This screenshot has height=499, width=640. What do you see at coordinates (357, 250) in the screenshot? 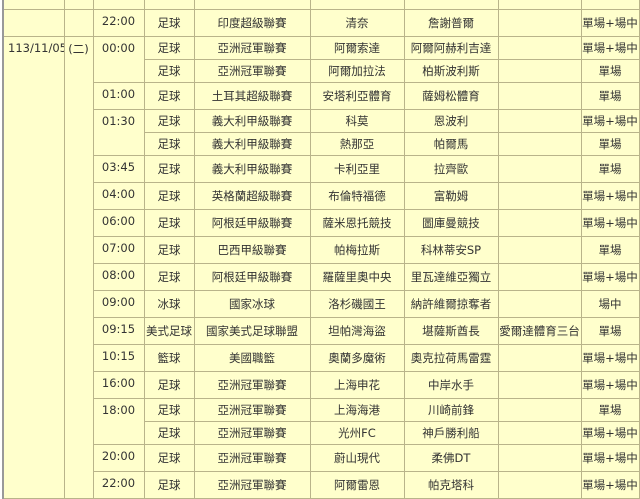
I see `home-cell: 帕梅拉斯` at bounding box center [357, 250].